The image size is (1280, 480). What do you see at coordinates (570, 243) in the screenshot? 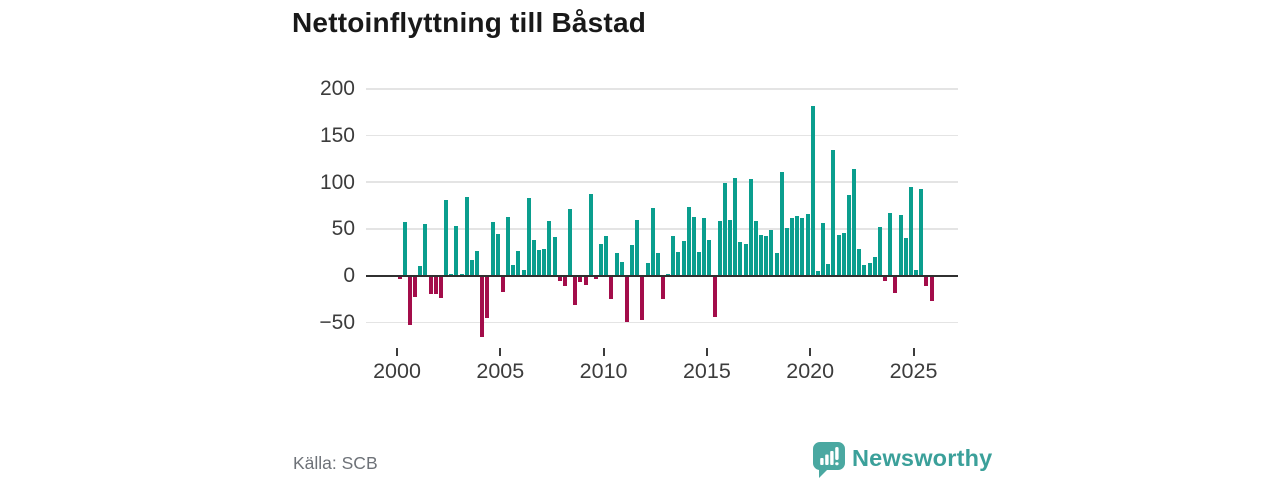
I see `bar-2008Q2` at bounding box center [570, 243].